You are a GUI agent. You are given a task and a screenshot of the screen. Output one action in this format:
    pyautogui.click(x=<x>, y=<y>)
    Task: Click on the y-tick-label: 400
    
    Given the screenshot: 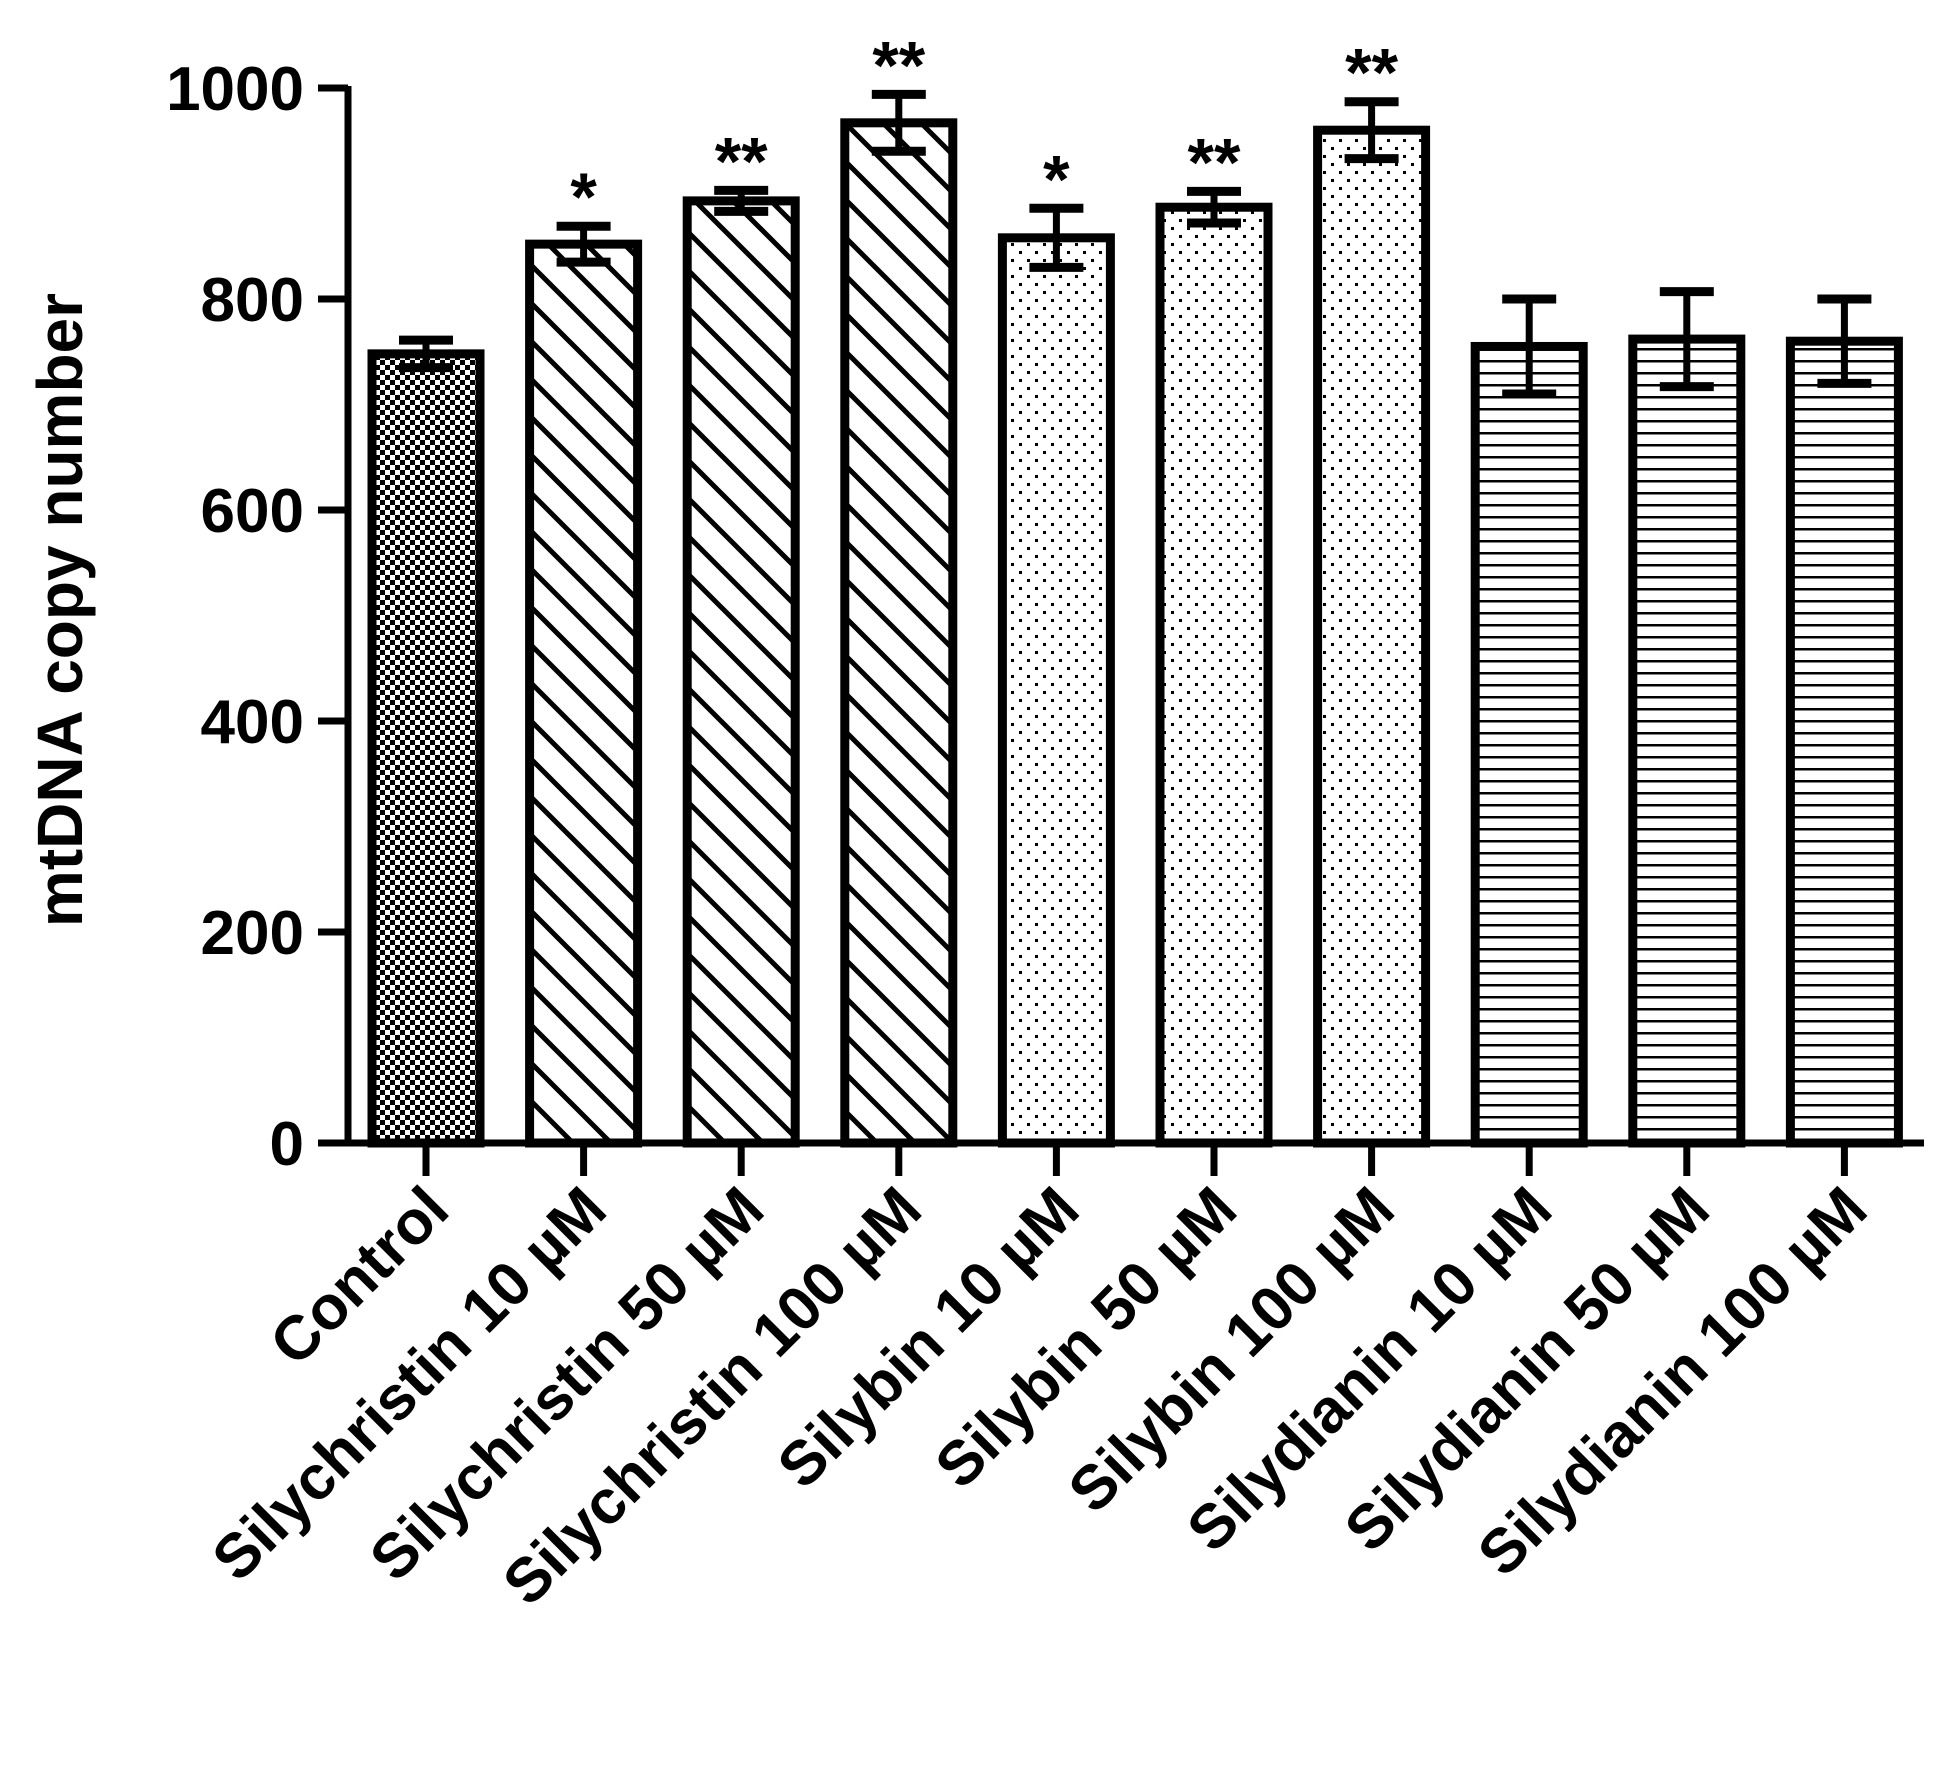 What is the action you would take?
    pyautogui.click(x=252, y=722)
    